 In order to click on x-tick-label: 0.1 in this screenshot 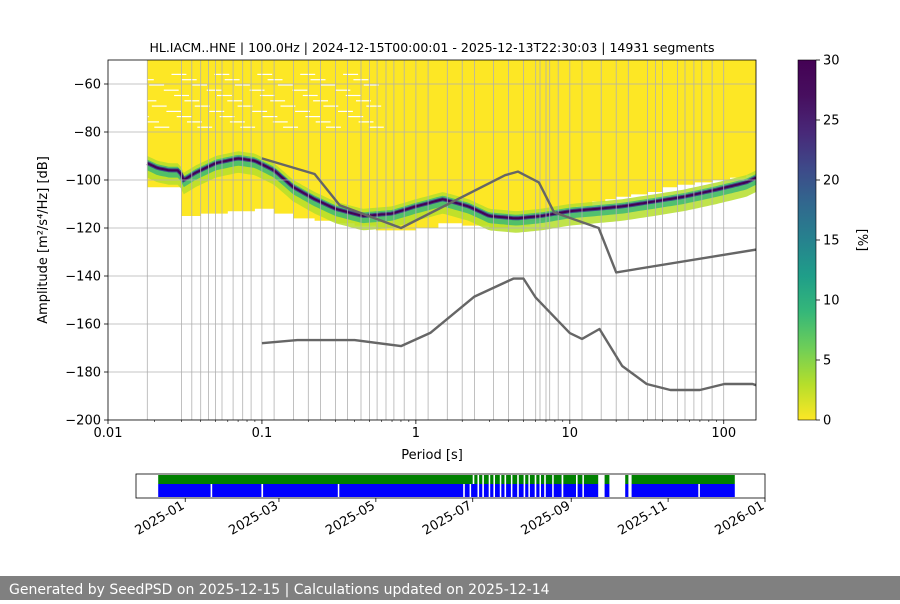, I will do `click(262, 433)`.